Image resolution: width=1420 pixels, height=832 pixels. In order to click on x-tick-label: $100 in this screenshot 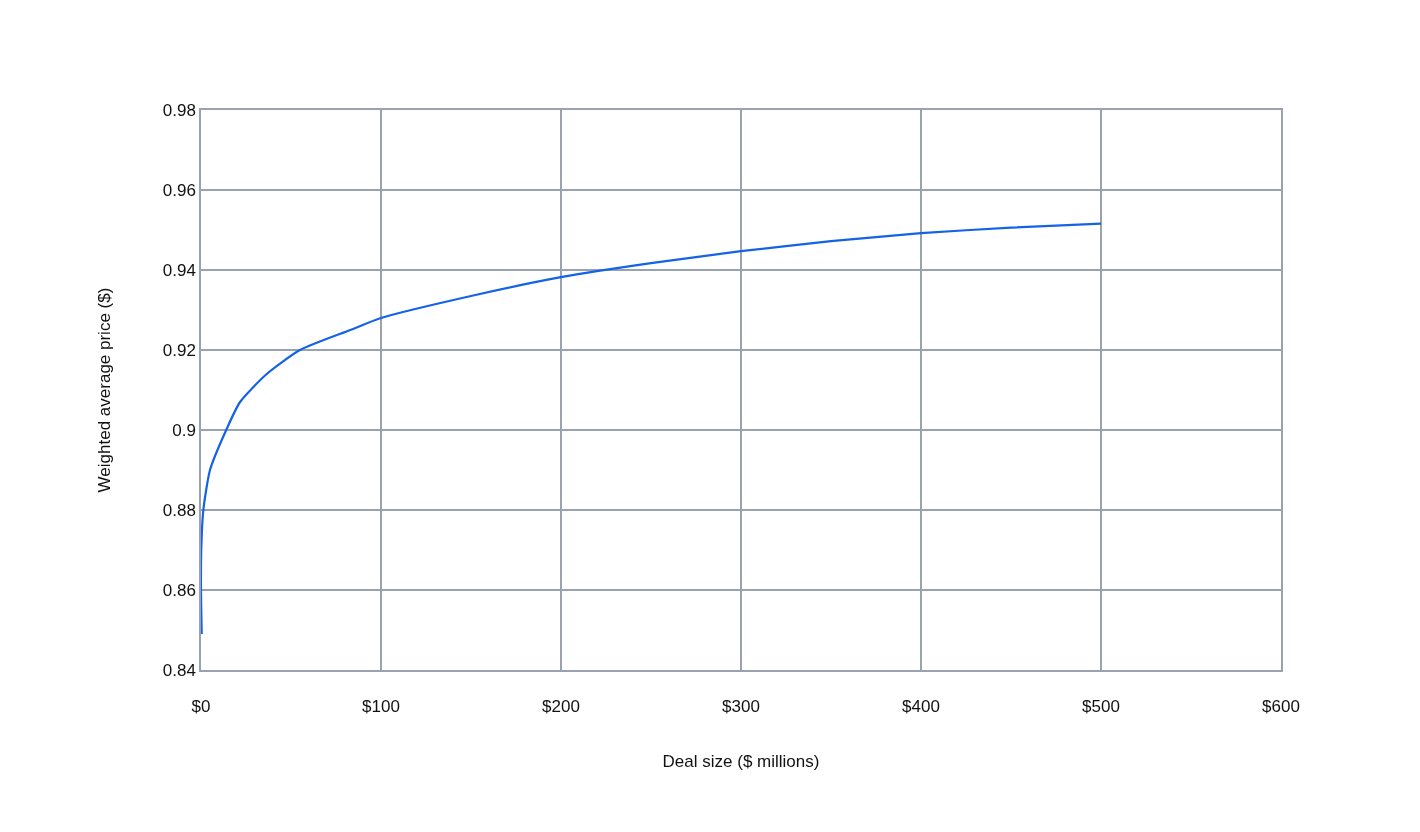, I will do `click(381, 707)`.